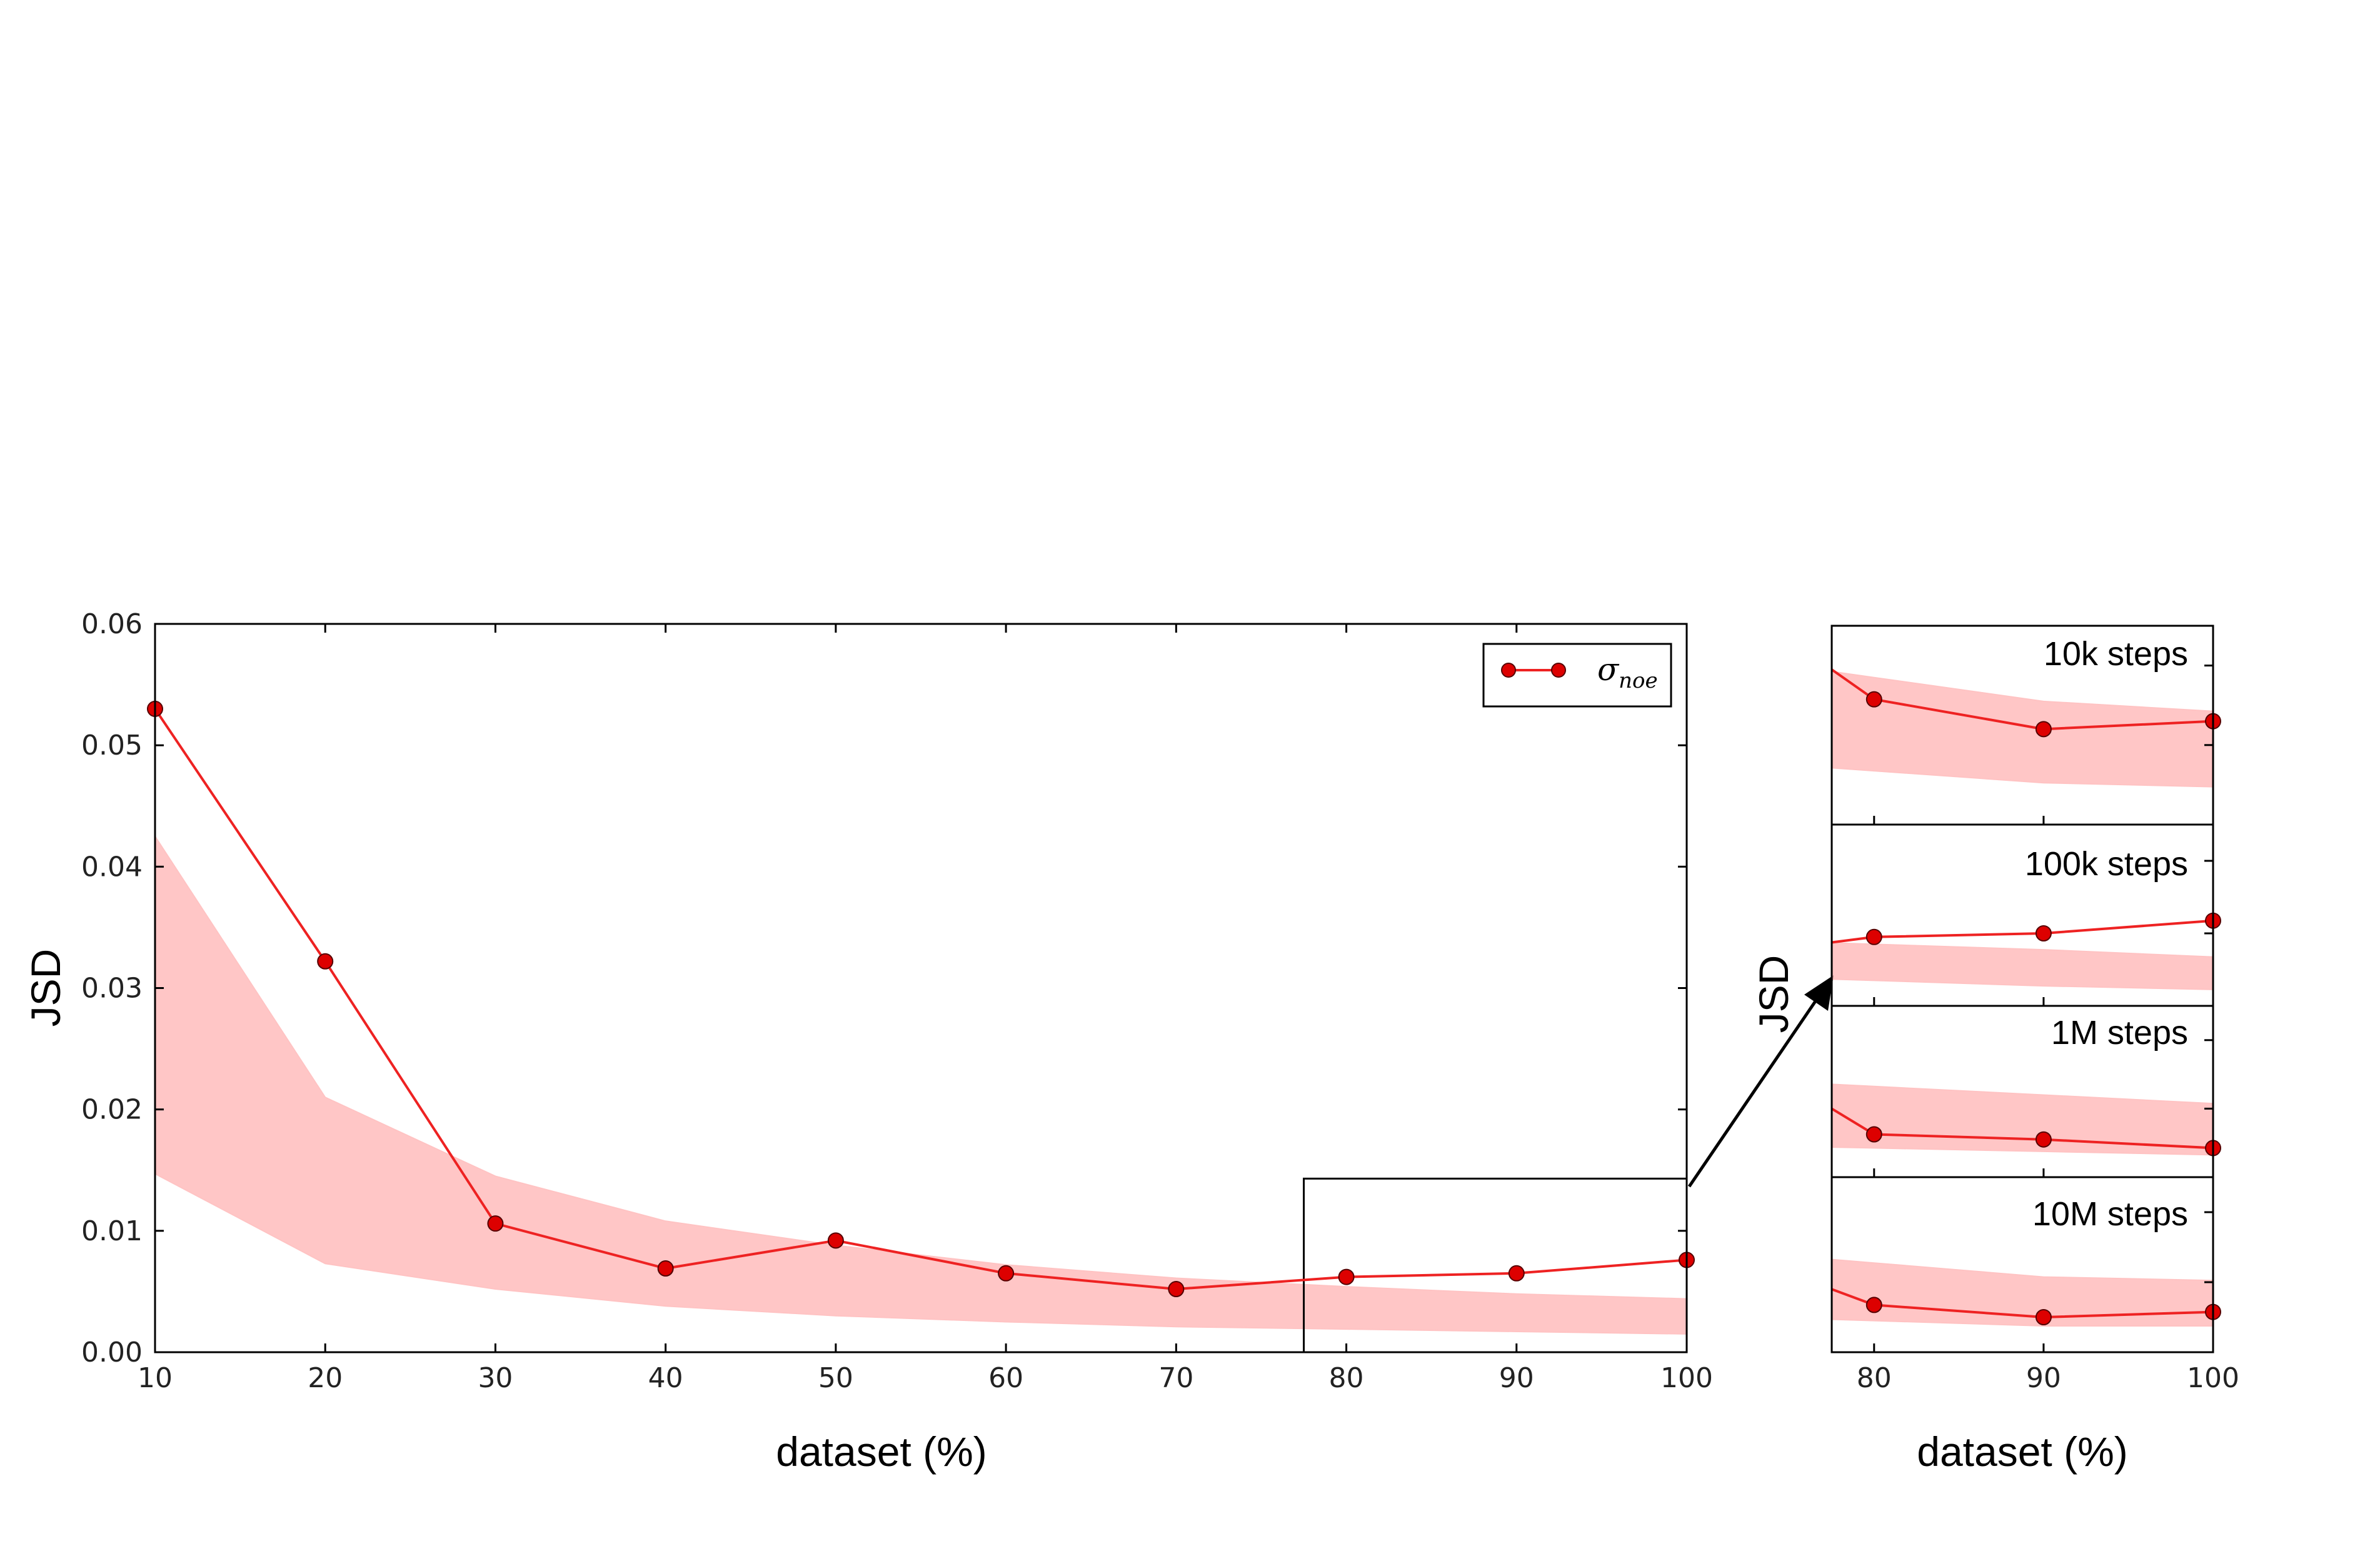 The image size is (2380, 1556). I want to click on inset-panel-100k: 100k steps, so click(2025, 915).